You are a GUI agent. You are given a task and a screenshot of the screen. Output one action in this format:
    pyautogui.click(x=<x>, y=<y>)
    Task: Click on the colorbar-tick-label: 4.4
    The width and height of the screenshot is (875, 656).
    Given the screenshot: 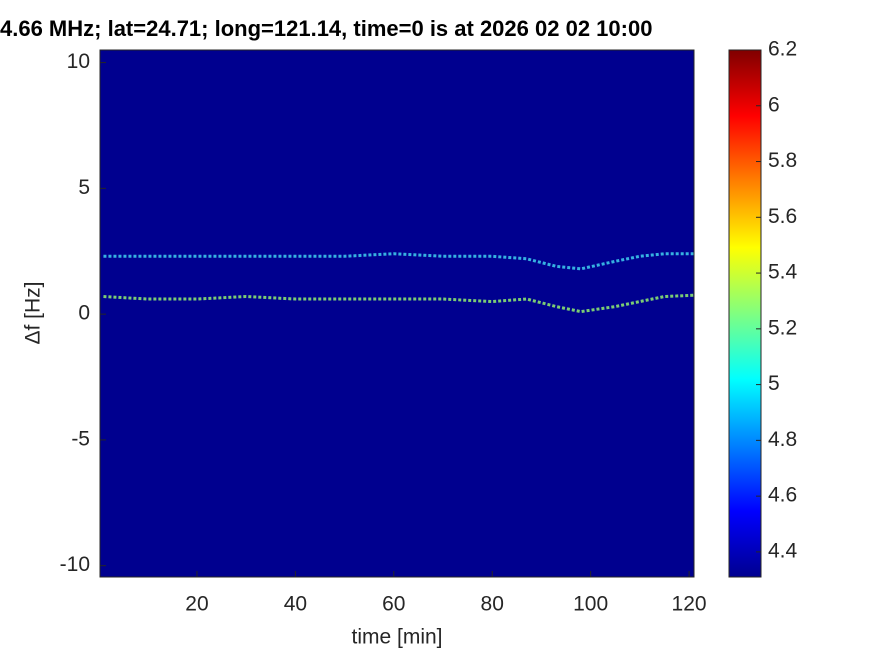 What is the action you would take?
    pyautogui.click(x=783, y=550)
    